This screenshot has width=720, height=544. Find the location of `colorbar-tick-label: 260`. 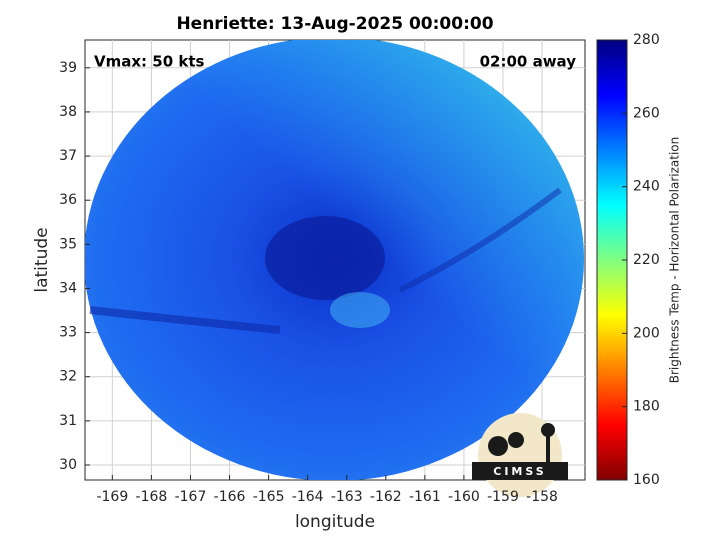

colorbar-tick-label: 260 is located at coordinates (646, 113).